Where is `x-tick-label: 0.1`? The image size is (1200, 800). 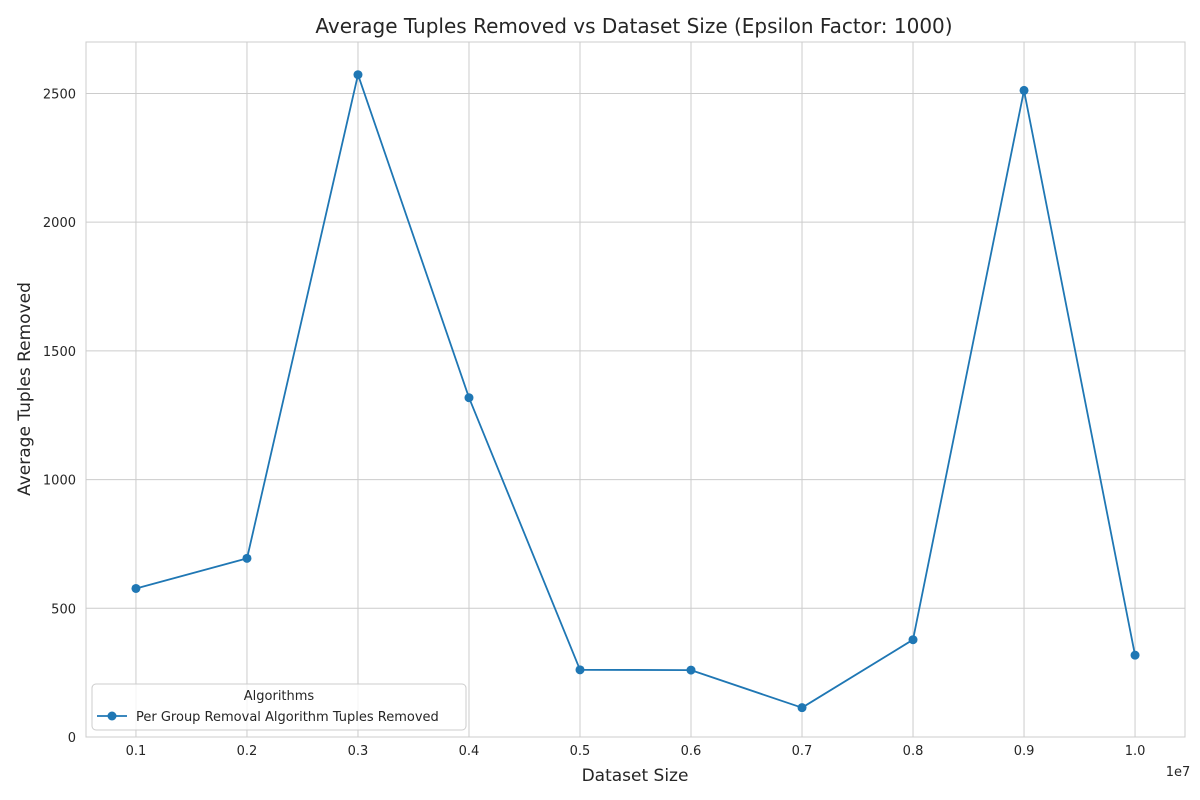 x-tick-label: 0.1 is located at coordinates (136, 751).